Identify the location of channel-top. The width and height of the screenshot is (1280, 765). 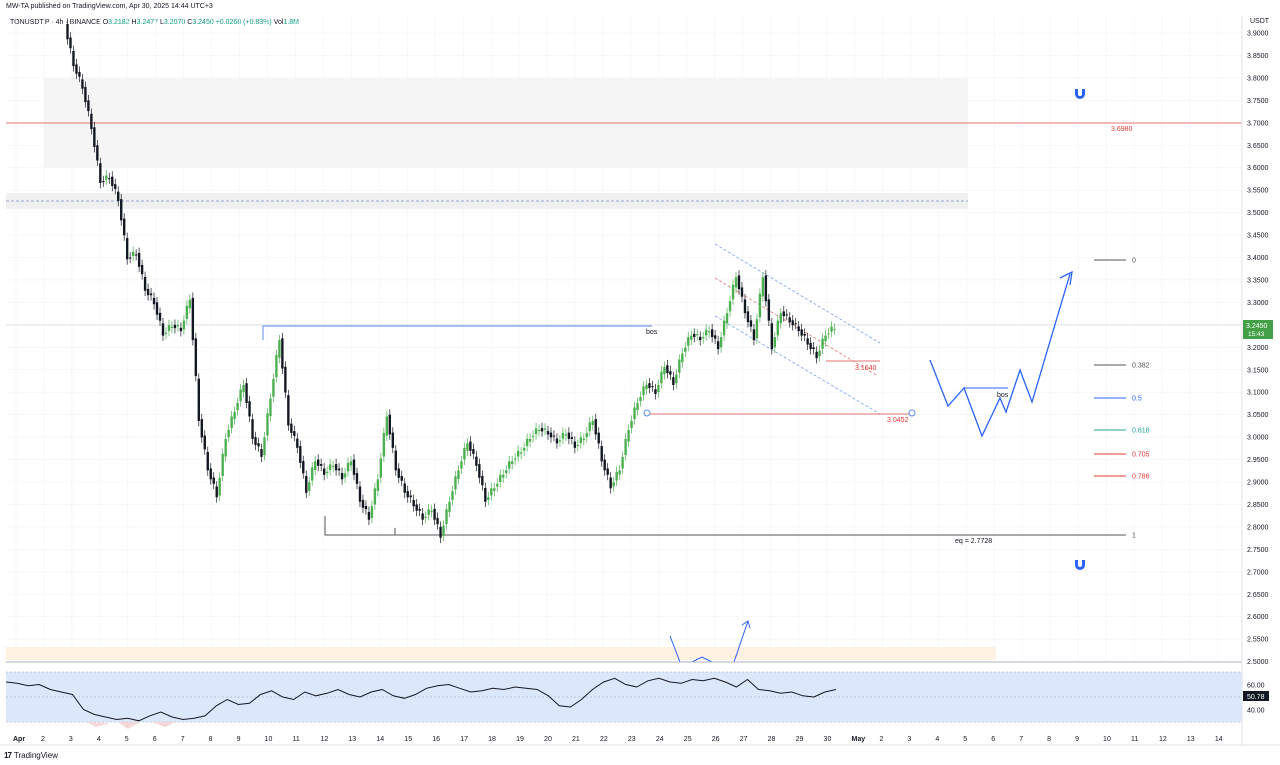
(797, 293).